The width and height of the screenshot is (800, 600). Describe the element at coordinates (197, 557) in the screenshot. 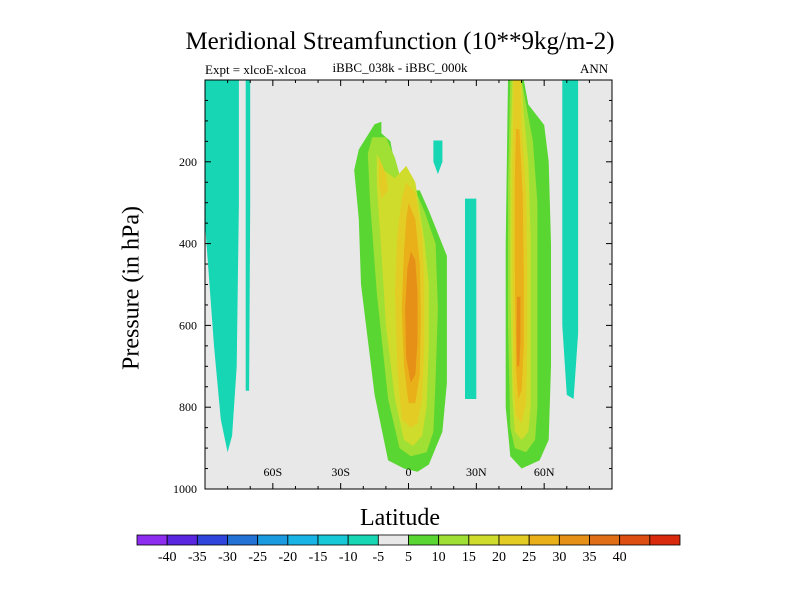

I see `colorbar-label: -35` at that location.